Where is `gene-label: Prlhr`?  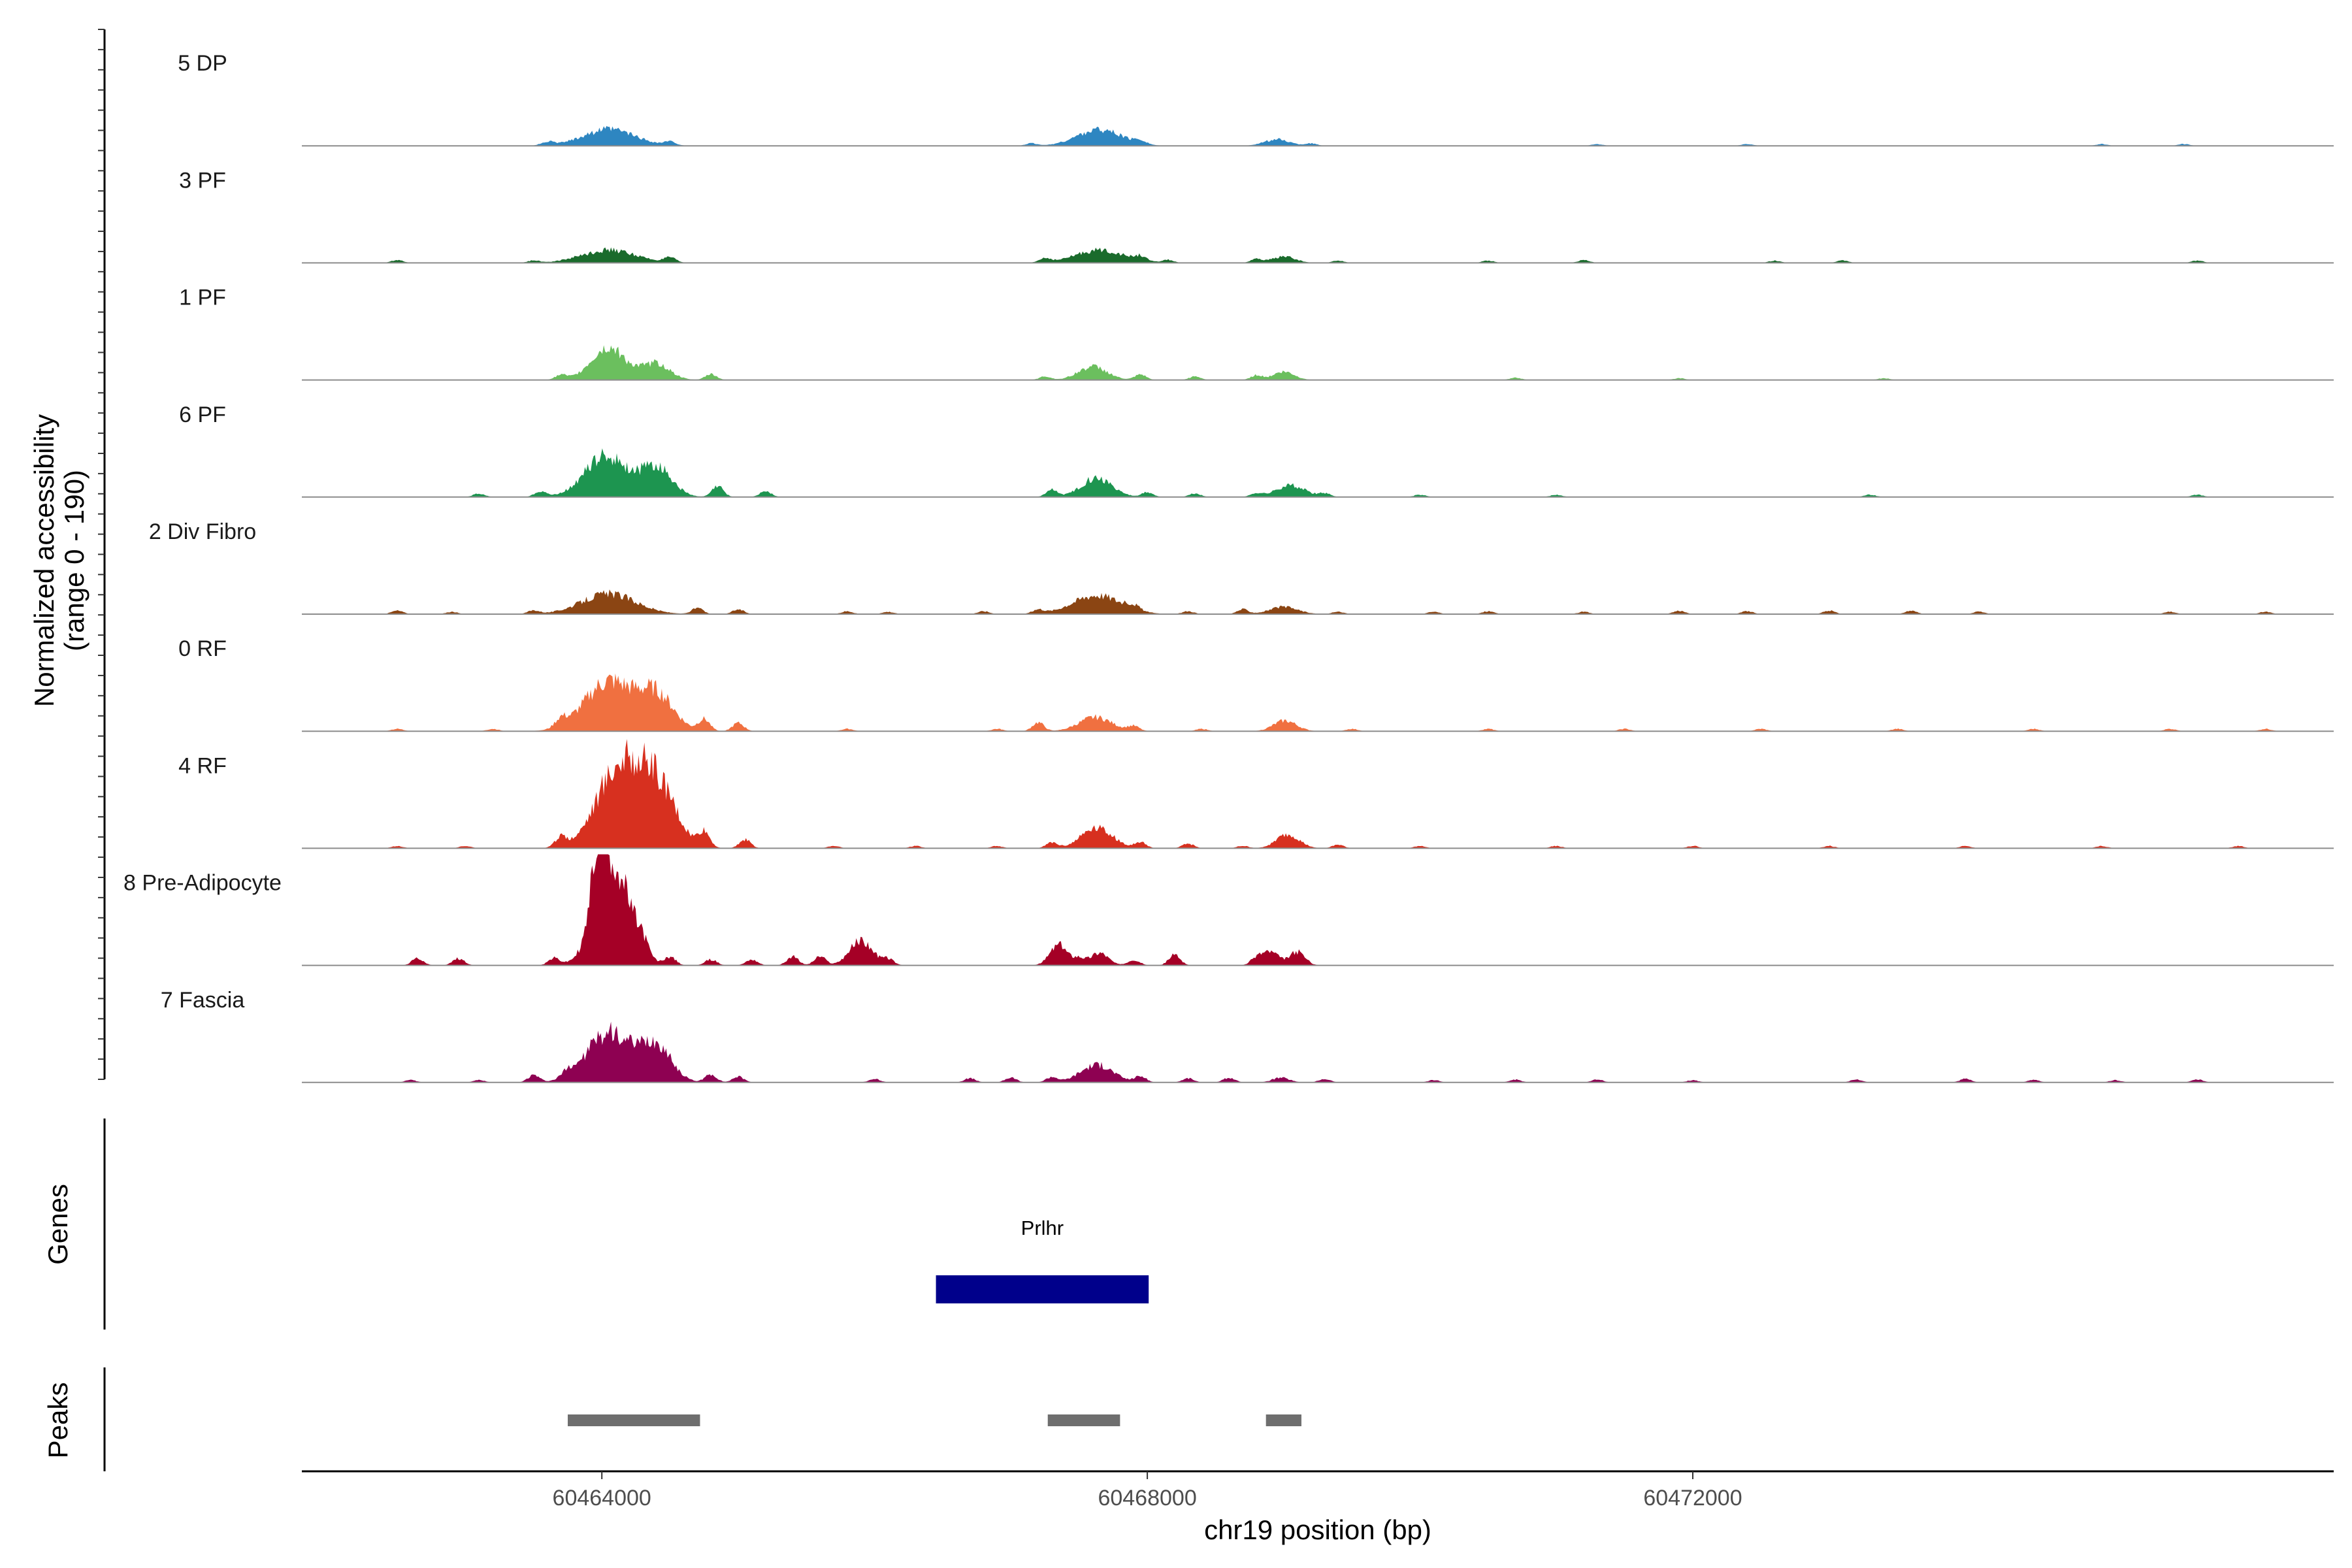 gene-label: Prlhr is located at coordinates (1042, 1228).